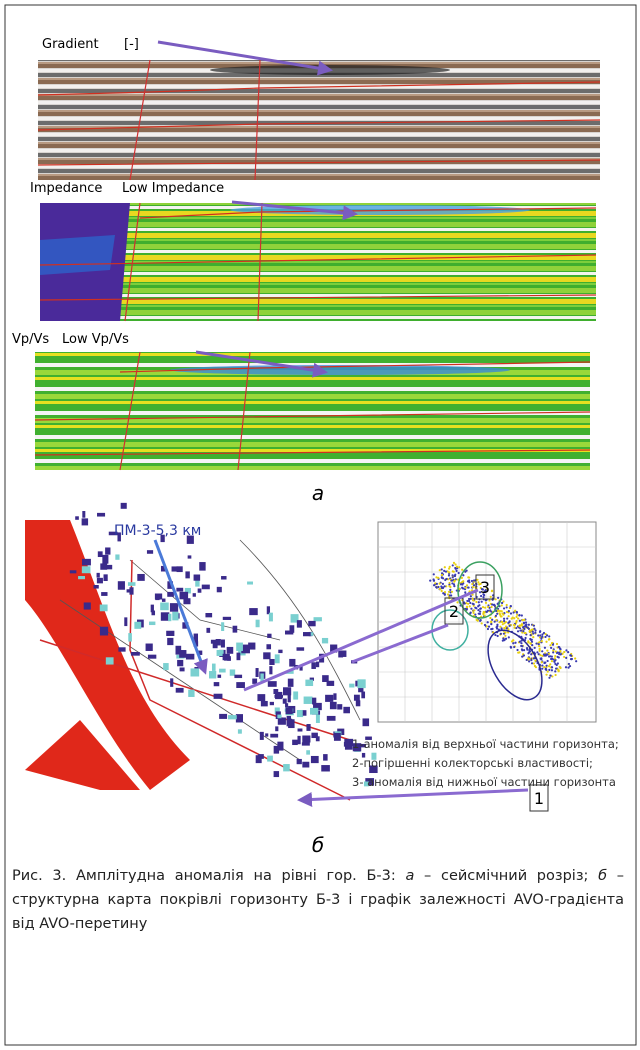 This screenshot has height=1050, width=640. I want to click on block-band, so click(77, 255).